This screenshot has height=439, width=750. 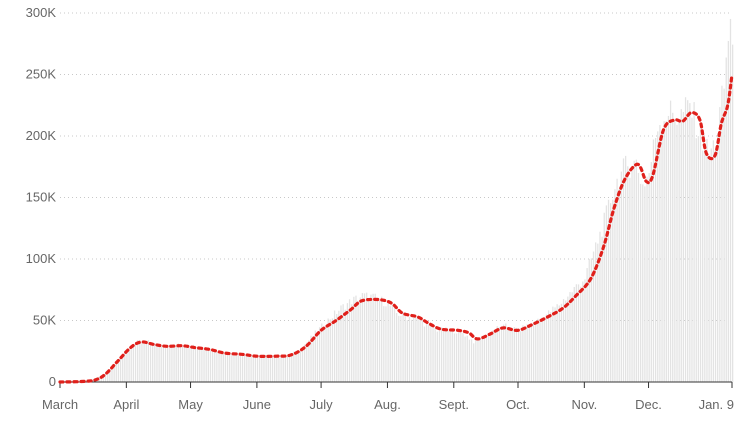 I want to click on y-tick-label: 100K, so click(x=41, y=258).